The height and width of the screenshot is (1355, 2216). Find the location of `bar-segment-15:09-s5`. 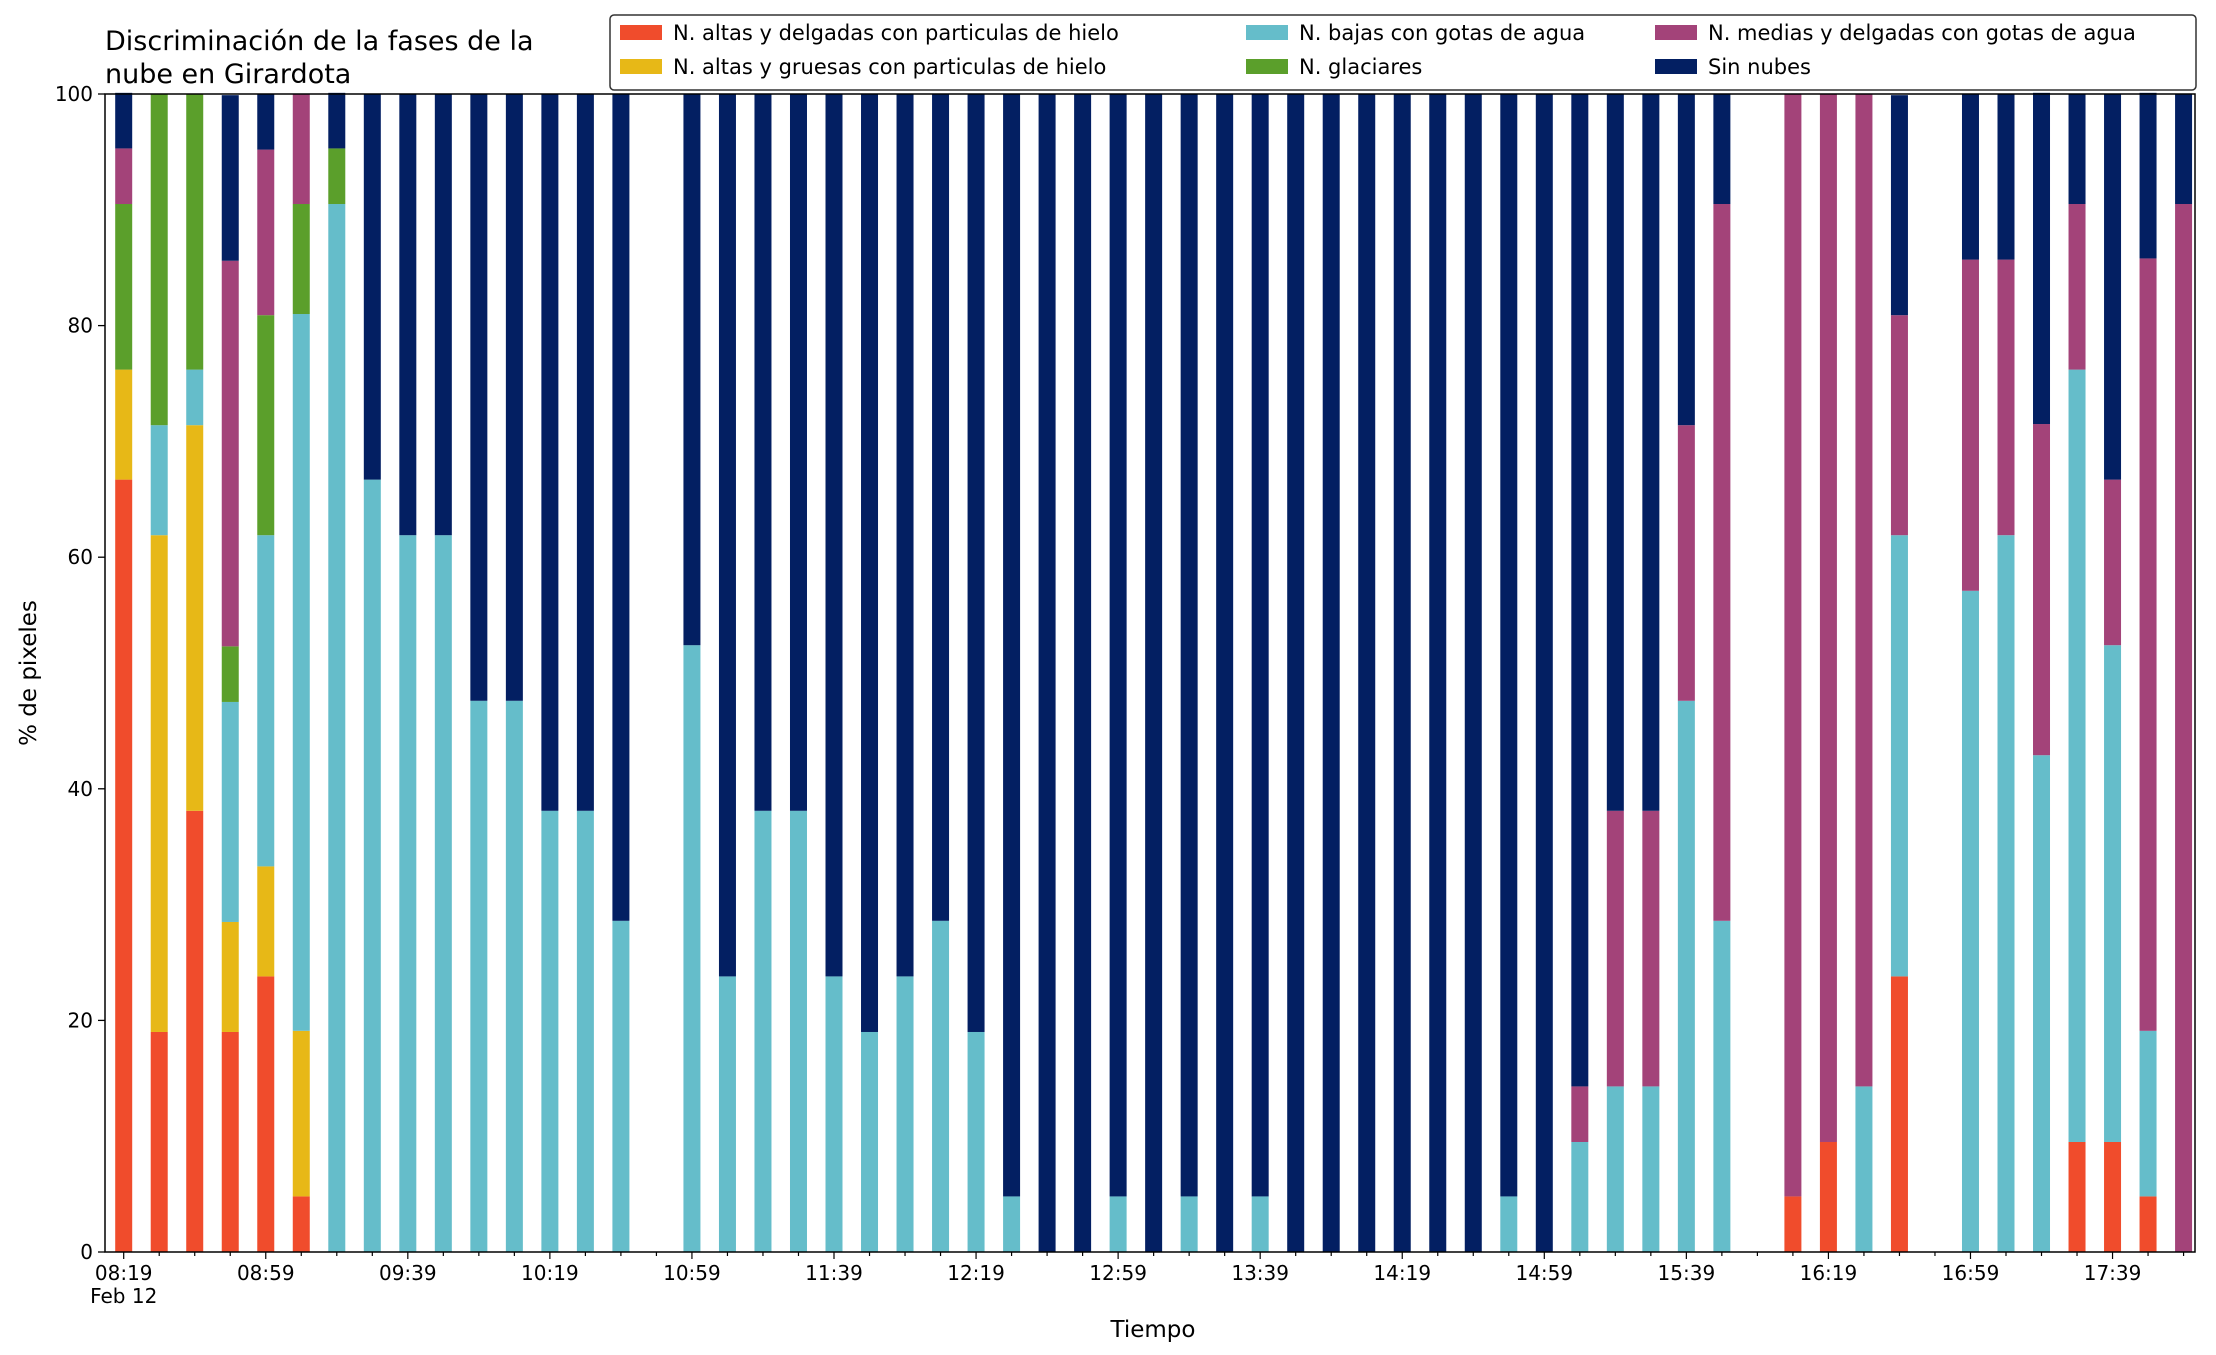

bar-segment-15:09-s5 is located at coordinates (1580, 590).